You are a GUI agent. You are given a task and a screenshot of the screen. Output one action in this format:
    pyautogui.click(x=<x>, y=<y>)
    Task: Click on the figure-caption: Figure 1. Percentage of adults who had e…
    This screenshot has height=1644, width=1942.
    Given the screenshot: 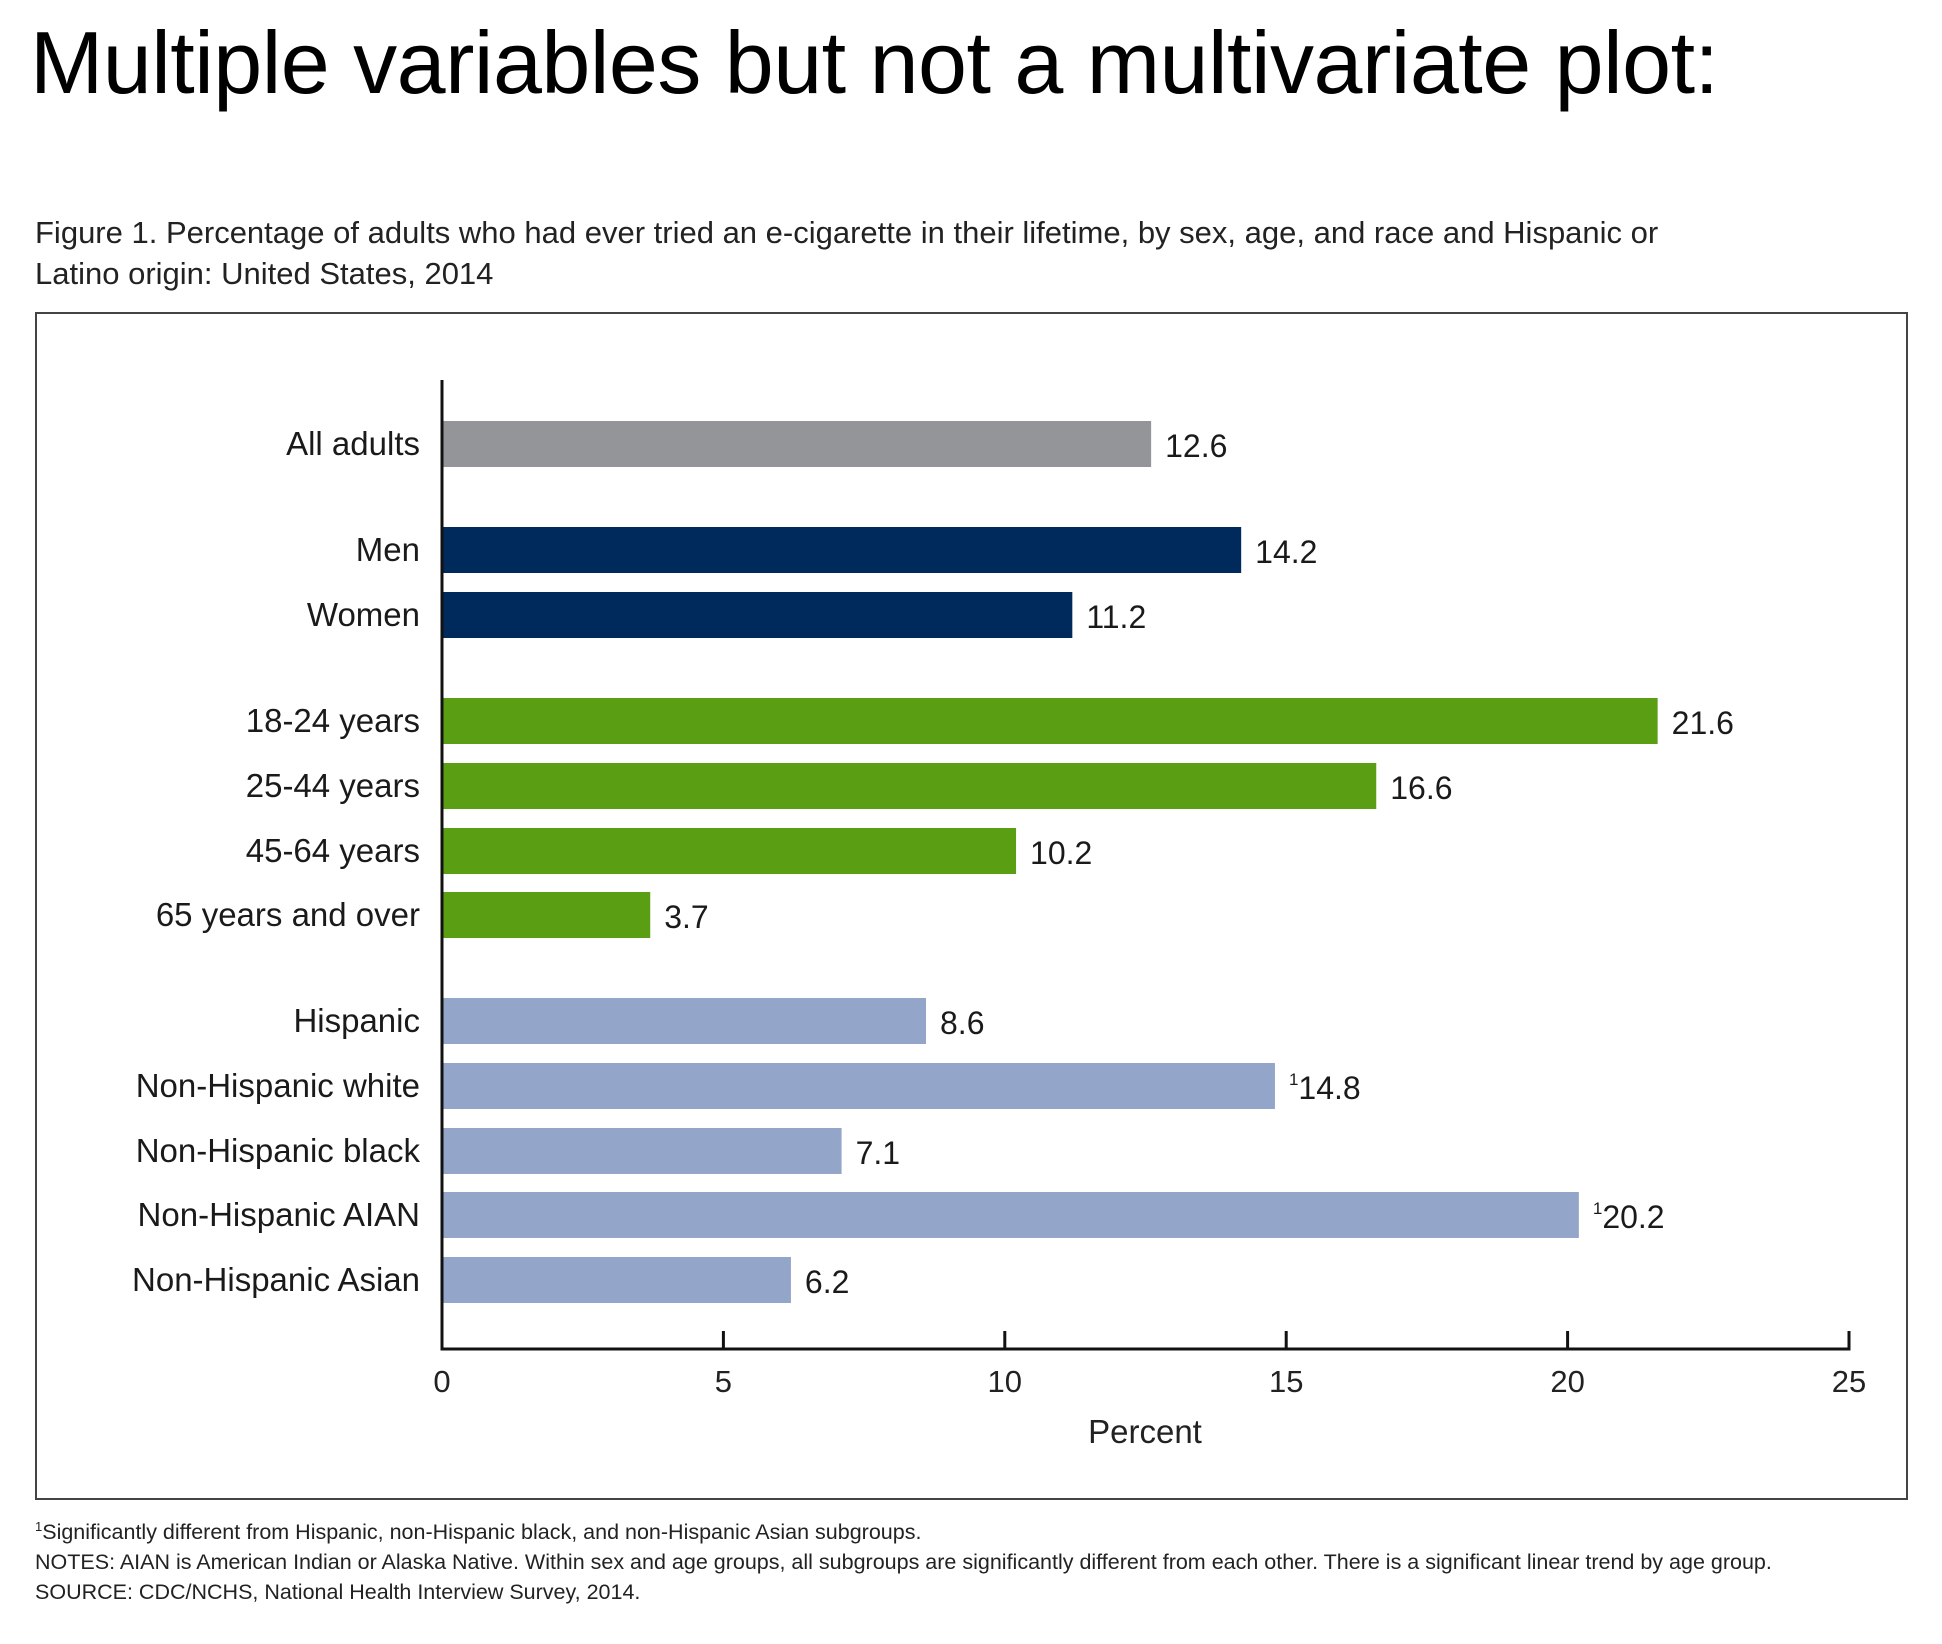 What is the action you would take?
    pyautogui.click(x=970, y=253)
    